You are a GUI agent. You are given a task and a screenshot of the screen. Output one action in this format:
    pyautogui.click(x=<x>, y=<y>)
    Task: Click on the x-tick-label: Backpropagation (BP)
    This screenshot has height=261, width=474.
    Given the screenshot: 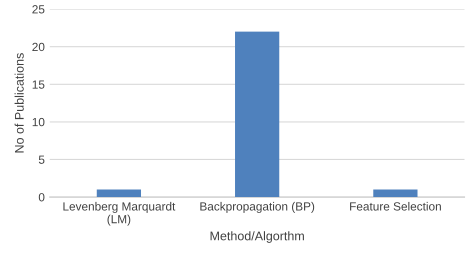 What is the action you would take?
    pyautogui.click(x=257, y=207)
    